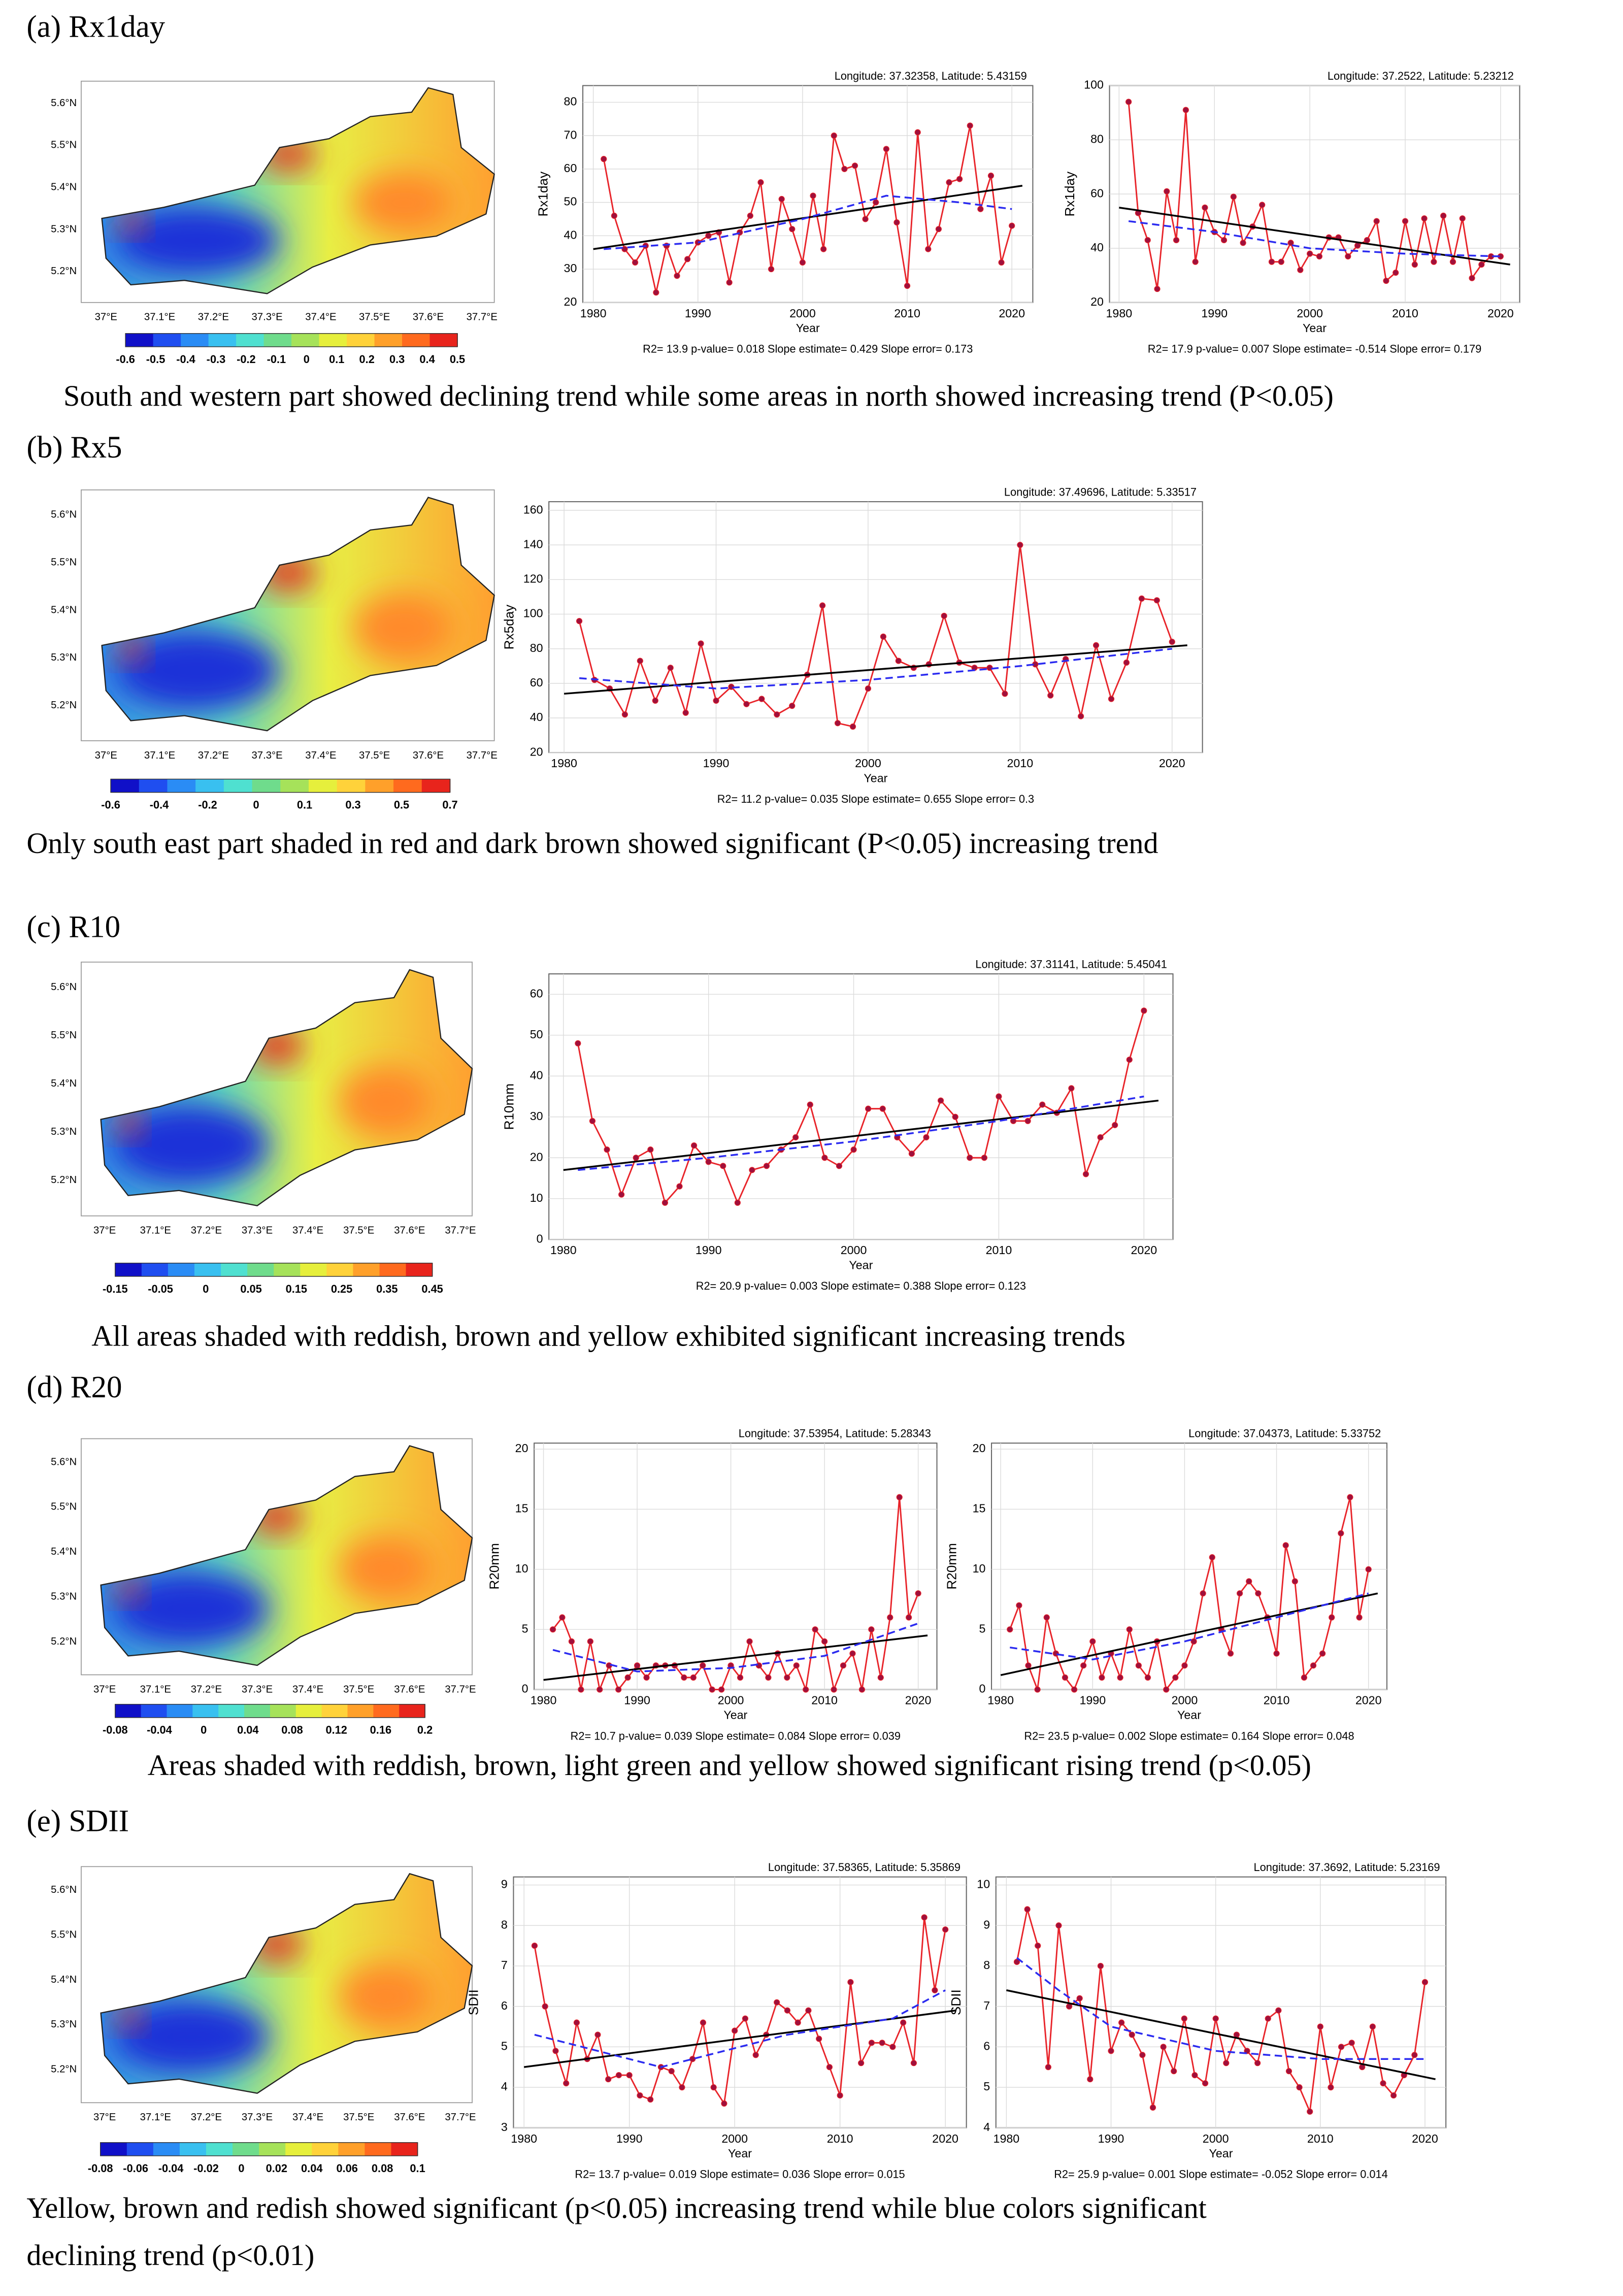  I want to click on lat-label: 5.4°N, so click(64, 1979).